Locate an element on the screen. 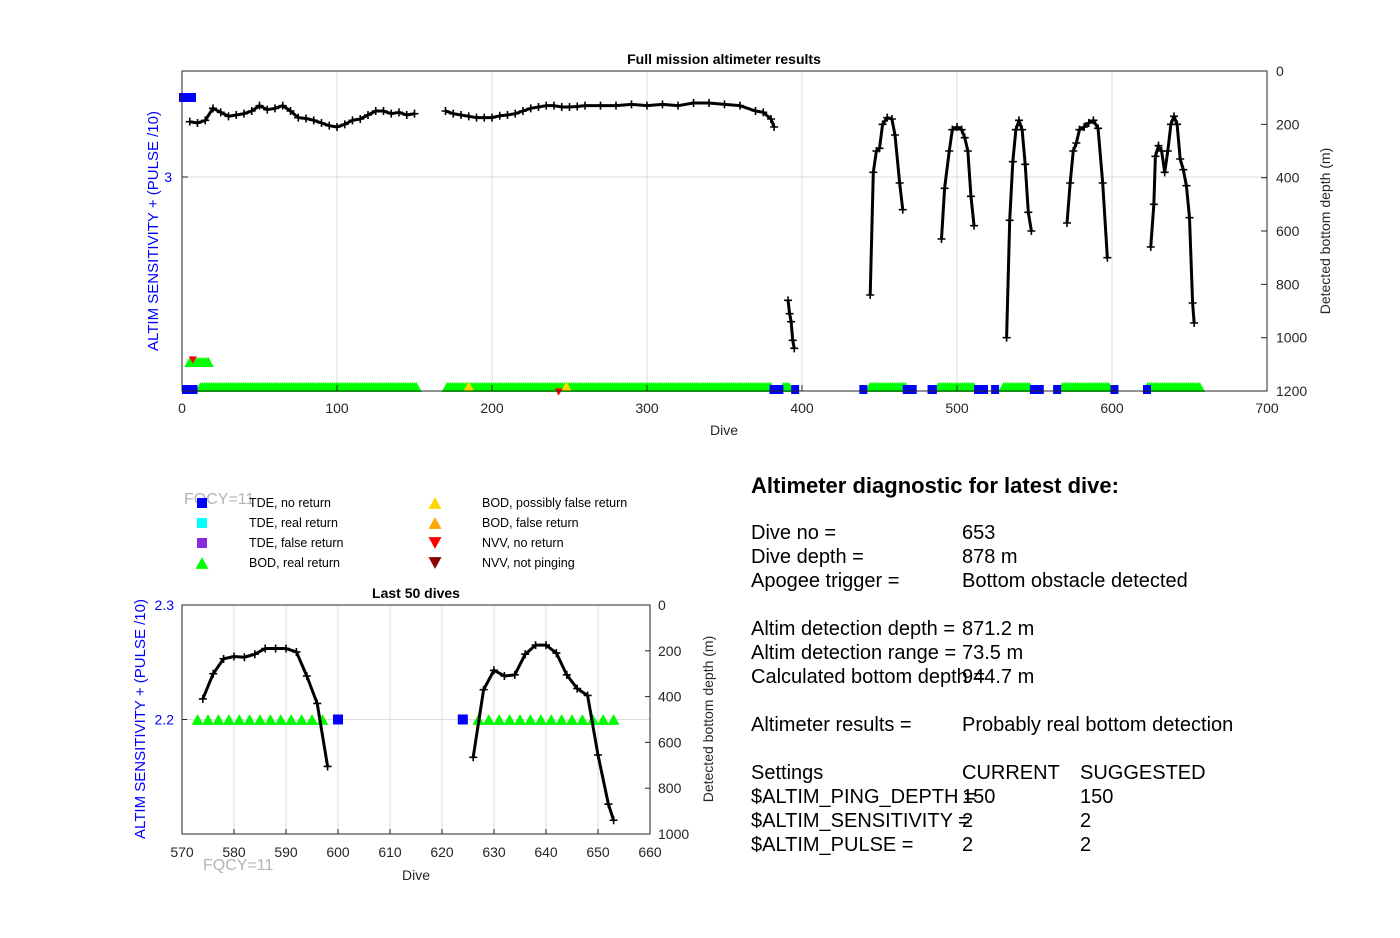 The height and width of the screenshot is (938, 1400). legend-item-label: BOD, possibly false return is located at coordinates (554, 503).